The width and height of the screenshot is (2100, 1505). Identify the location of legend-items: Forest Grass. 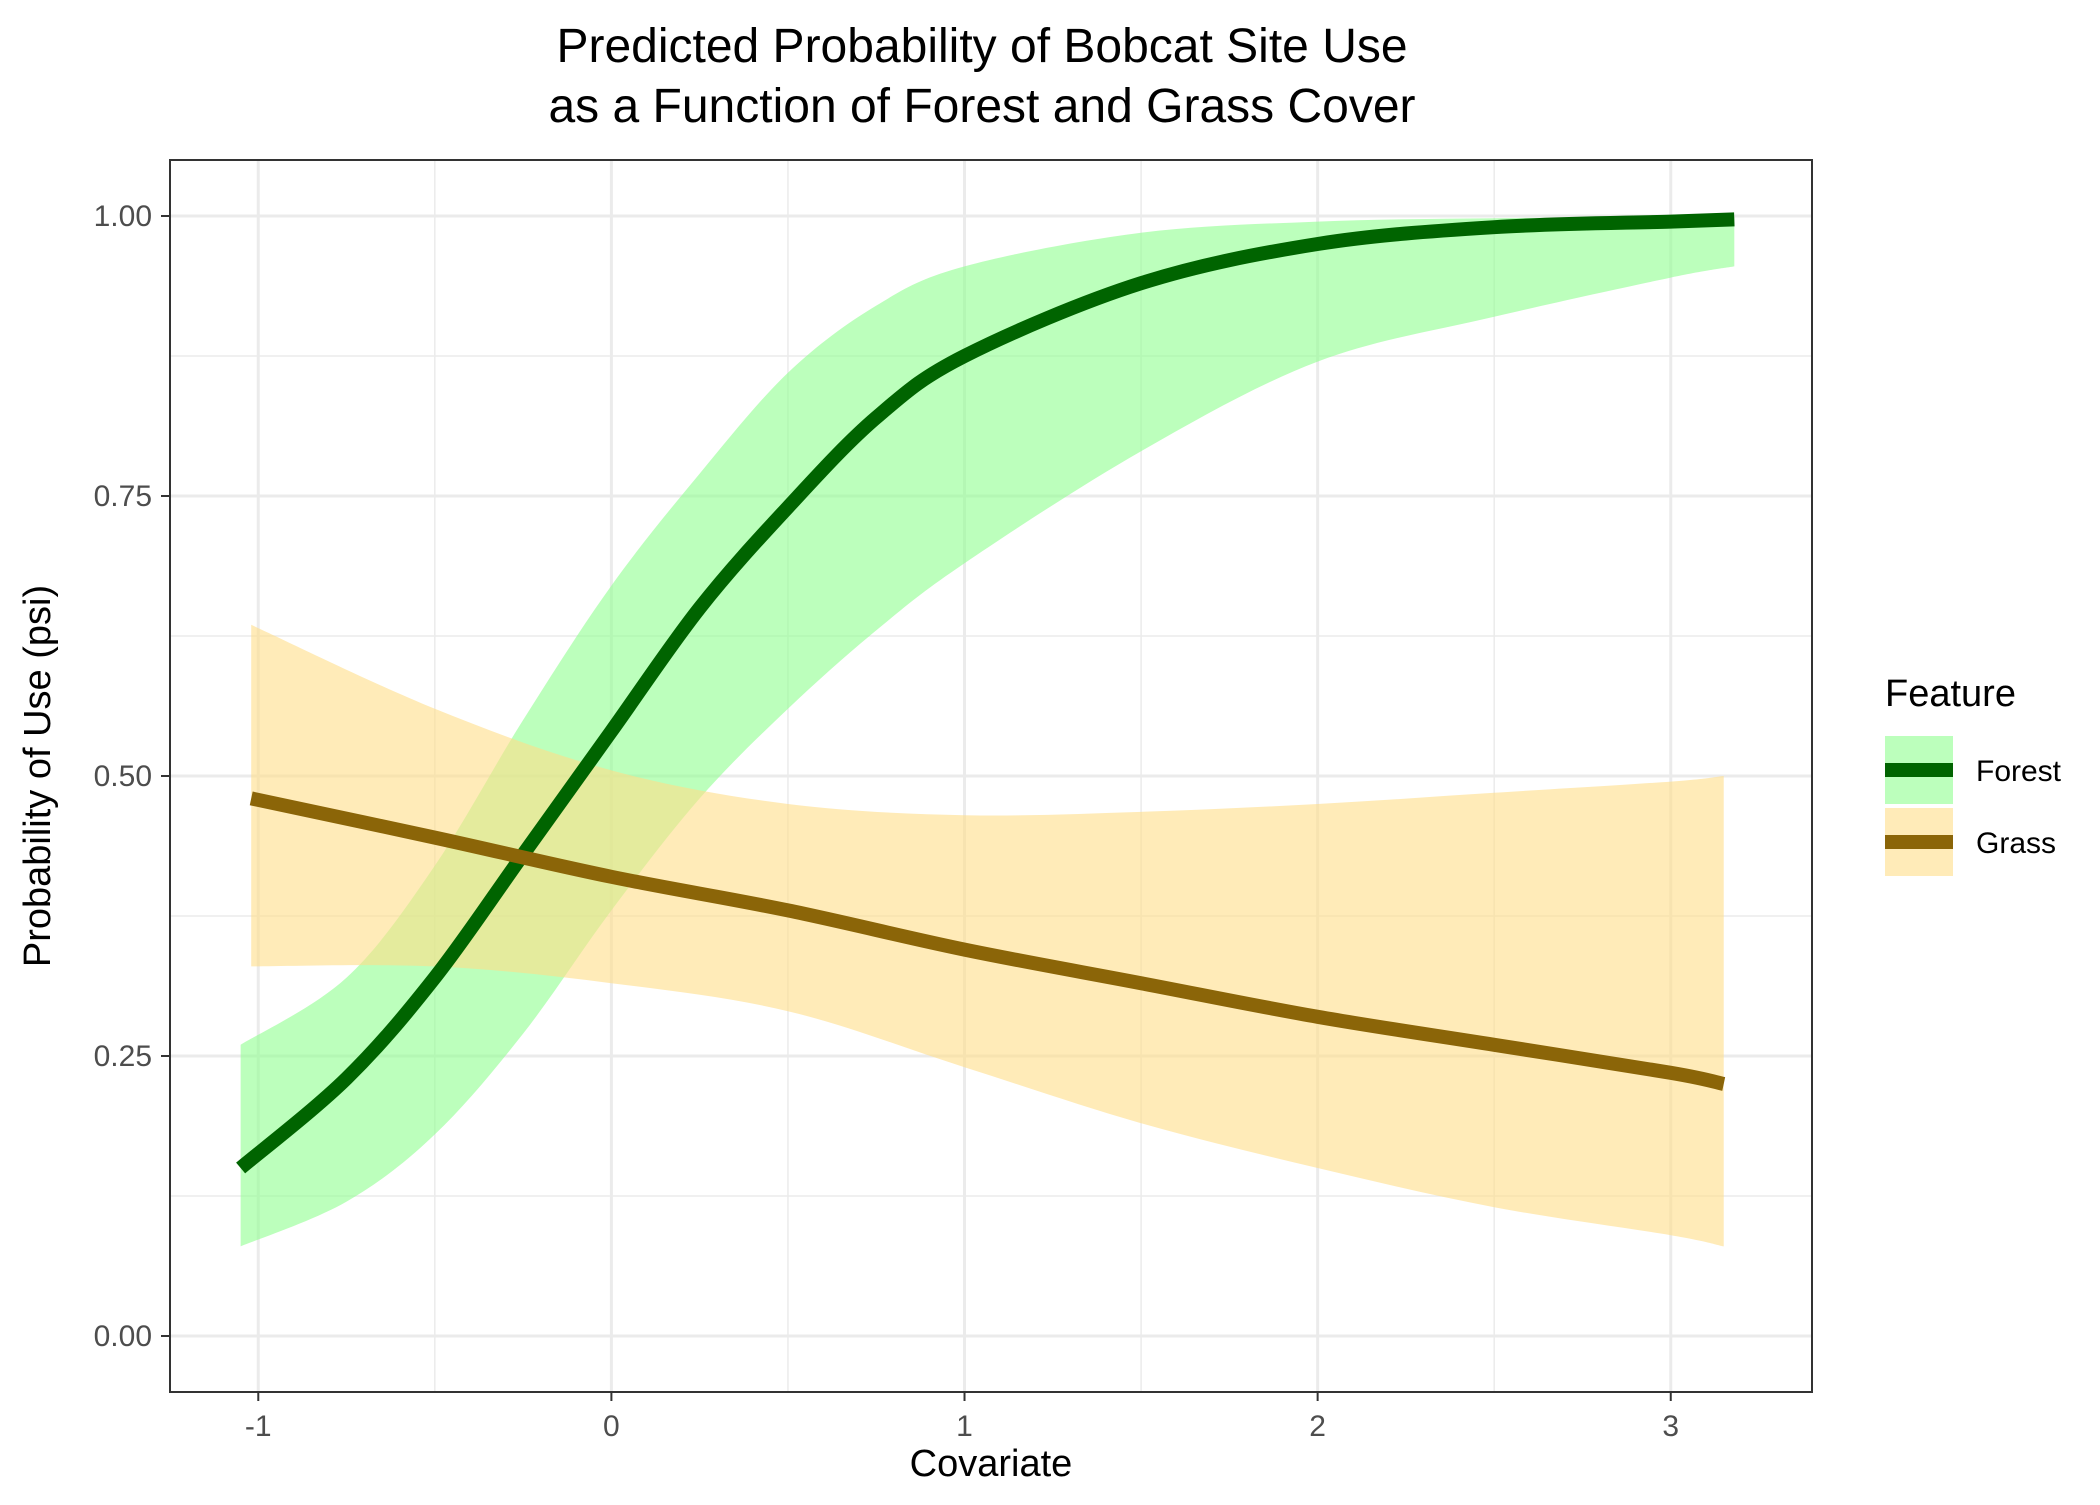
(1973, 806).